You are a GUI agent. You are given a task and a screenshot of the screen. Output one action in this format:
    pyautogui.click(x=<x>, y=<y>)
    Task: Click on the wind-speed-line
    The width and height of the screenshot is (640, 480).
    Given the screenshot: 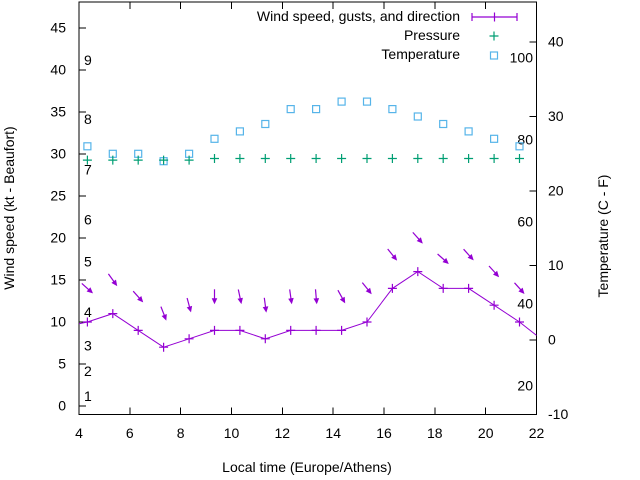 What is the action you would take?
    pyautogui.click(x=307, y=309)
    